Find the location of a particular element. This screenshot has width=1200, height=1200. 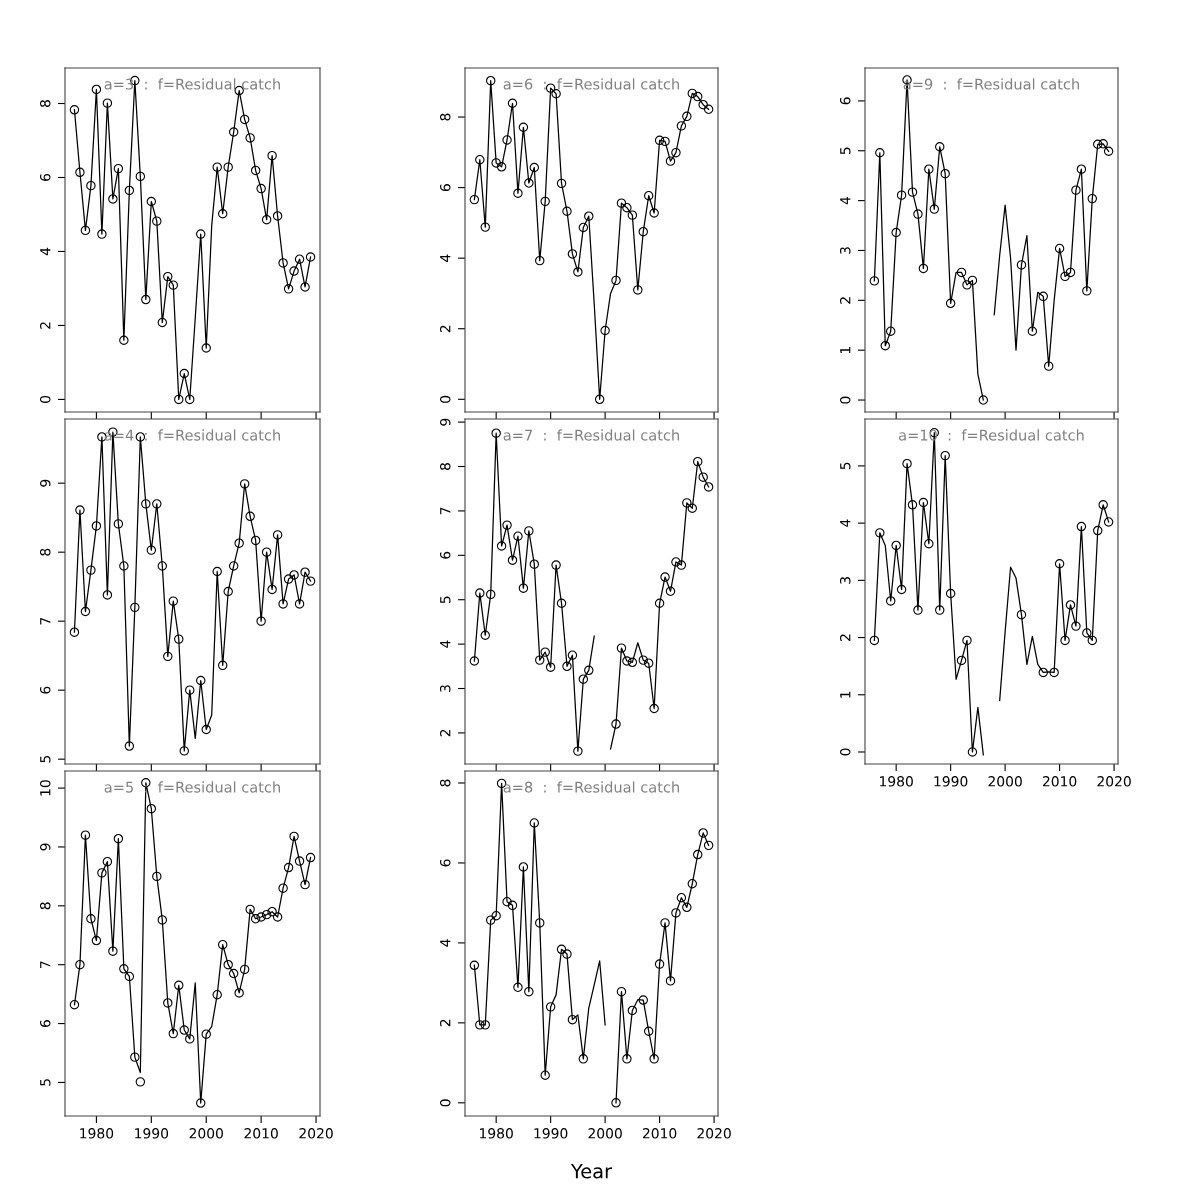

text: a=6 : f=Residual catch is located at coordinates (591, 84).